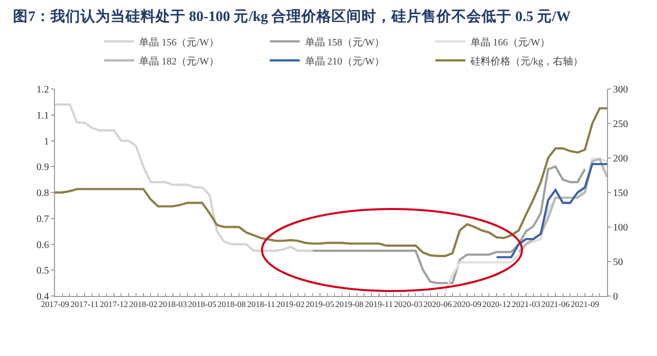 The width and height of the screenshot is (657, 356). What do you see at coordinates (620, 228) in the screenshot?
I see `y2-tick-label: 100` at bounding box center [620, 228].